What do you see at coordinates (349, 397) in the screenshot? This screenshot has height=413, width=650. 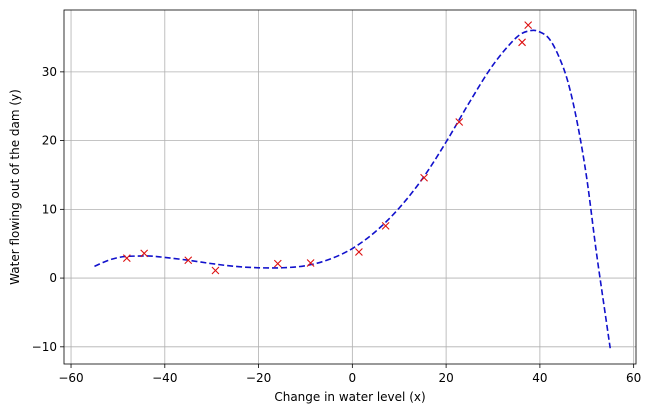 I see `x-axis-label: Change in water level (x)` at bounding box center [349, 397].